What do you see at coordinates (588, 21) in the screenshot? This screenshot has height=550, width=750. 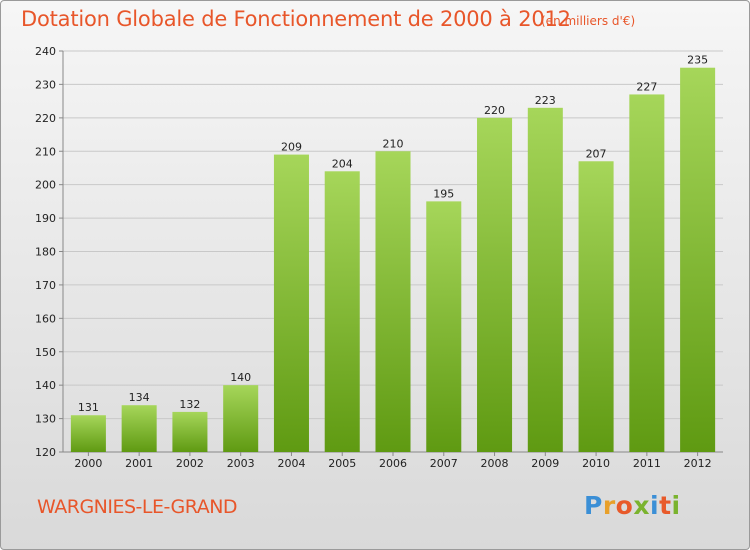 I see `chart-subtitle: (en milliers d'€)` at bounding box center [588, 21].